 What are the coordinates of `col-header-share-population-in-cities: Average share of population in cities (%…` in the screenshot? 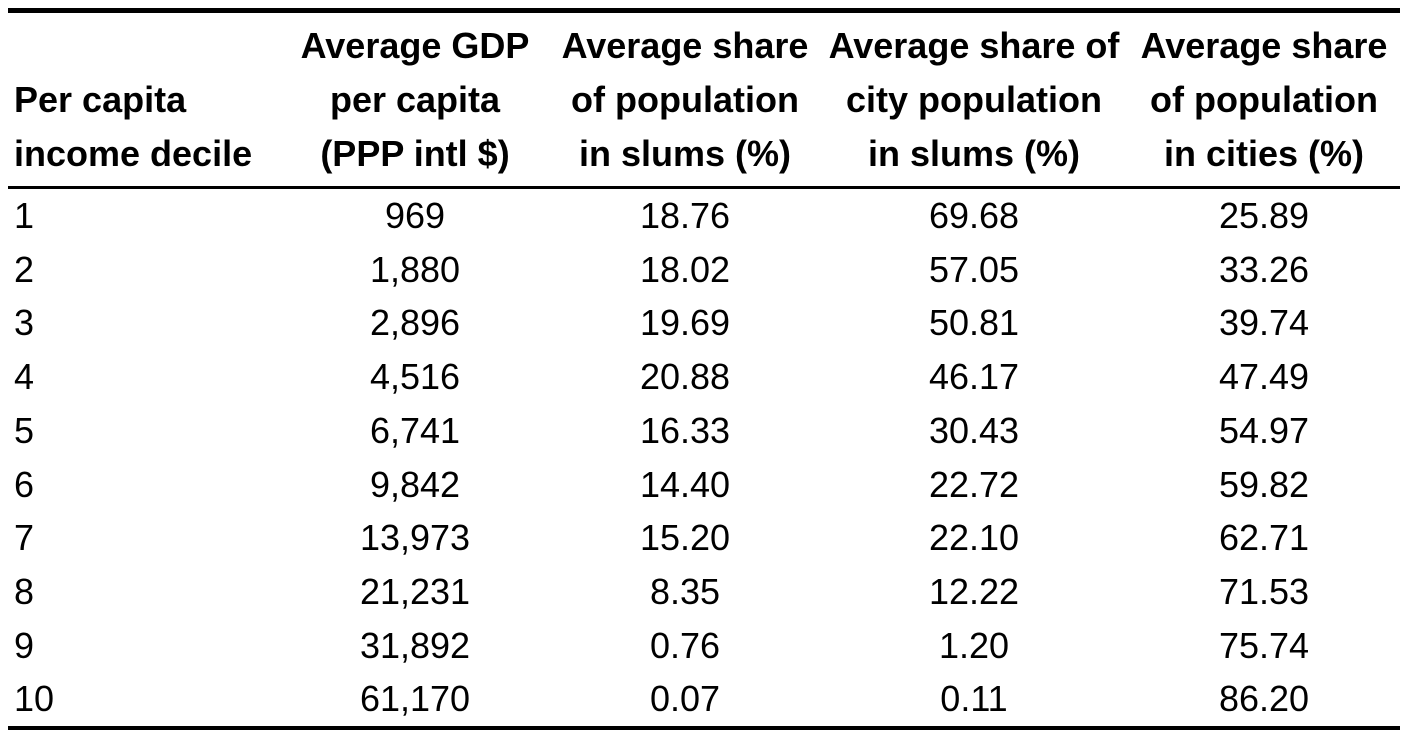 It's located at (1264, 99).